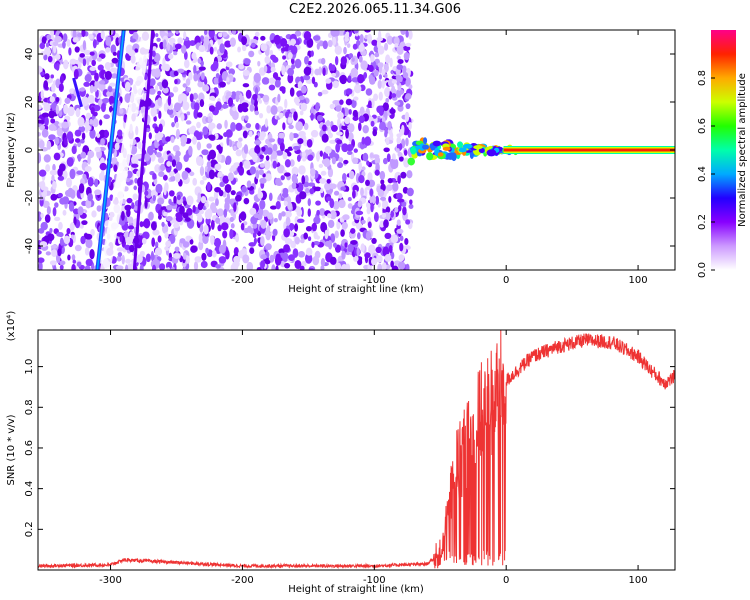 This screenshot has height=600, width=750. What do you see at coordinates (11, 326) in the screenshot?
I see `snr-scale-note: (x10⁴)` at bounding box center [11, 326].